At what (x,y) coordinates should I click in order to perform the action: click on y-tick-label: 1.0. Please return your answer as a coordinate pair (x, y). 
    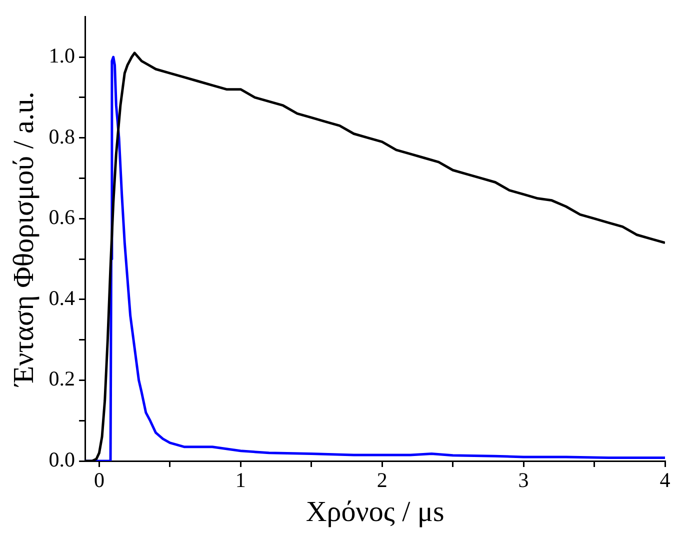
    Looking at the image, I should click on (62, 56).